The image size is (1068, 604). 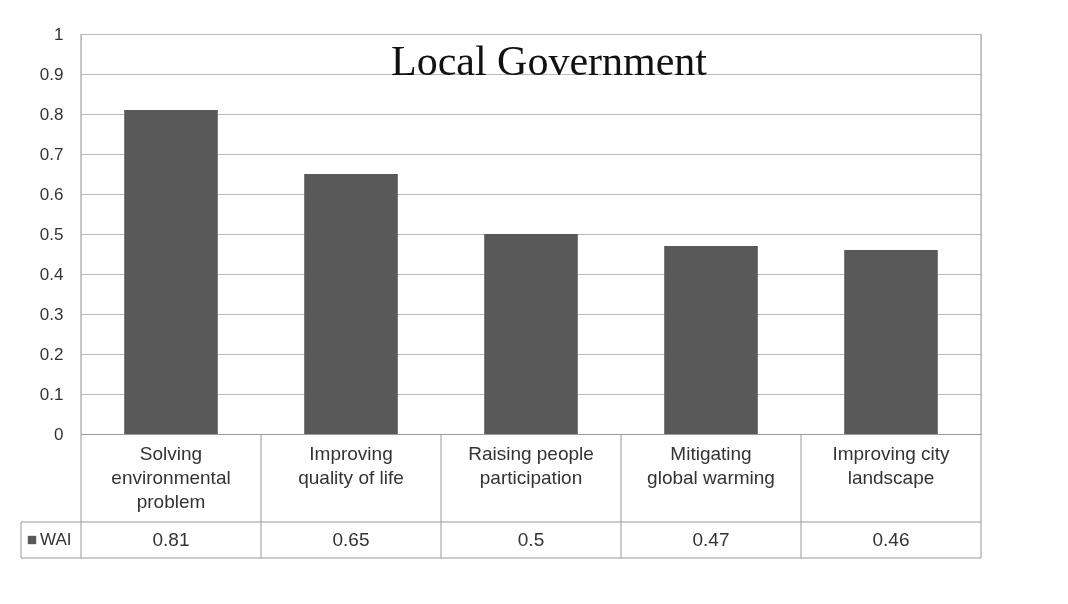 I want to click on data-label: 0.47, so click(x=711, y=539).